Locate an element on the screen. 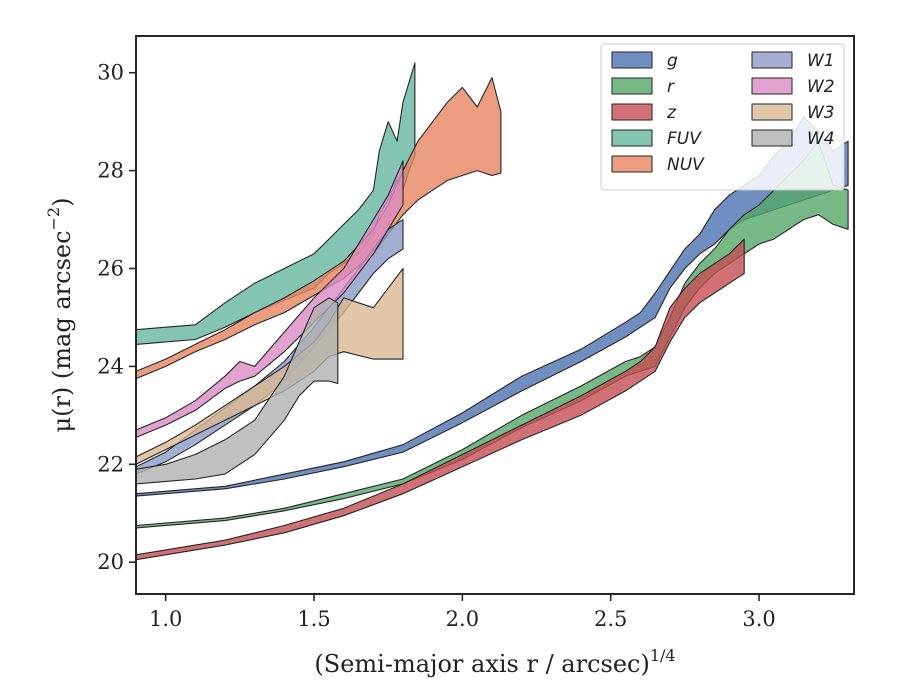 The width and height of the screenshot is (900, 700). x-tick-label: 1.5 is located at coordinates (313, 619).